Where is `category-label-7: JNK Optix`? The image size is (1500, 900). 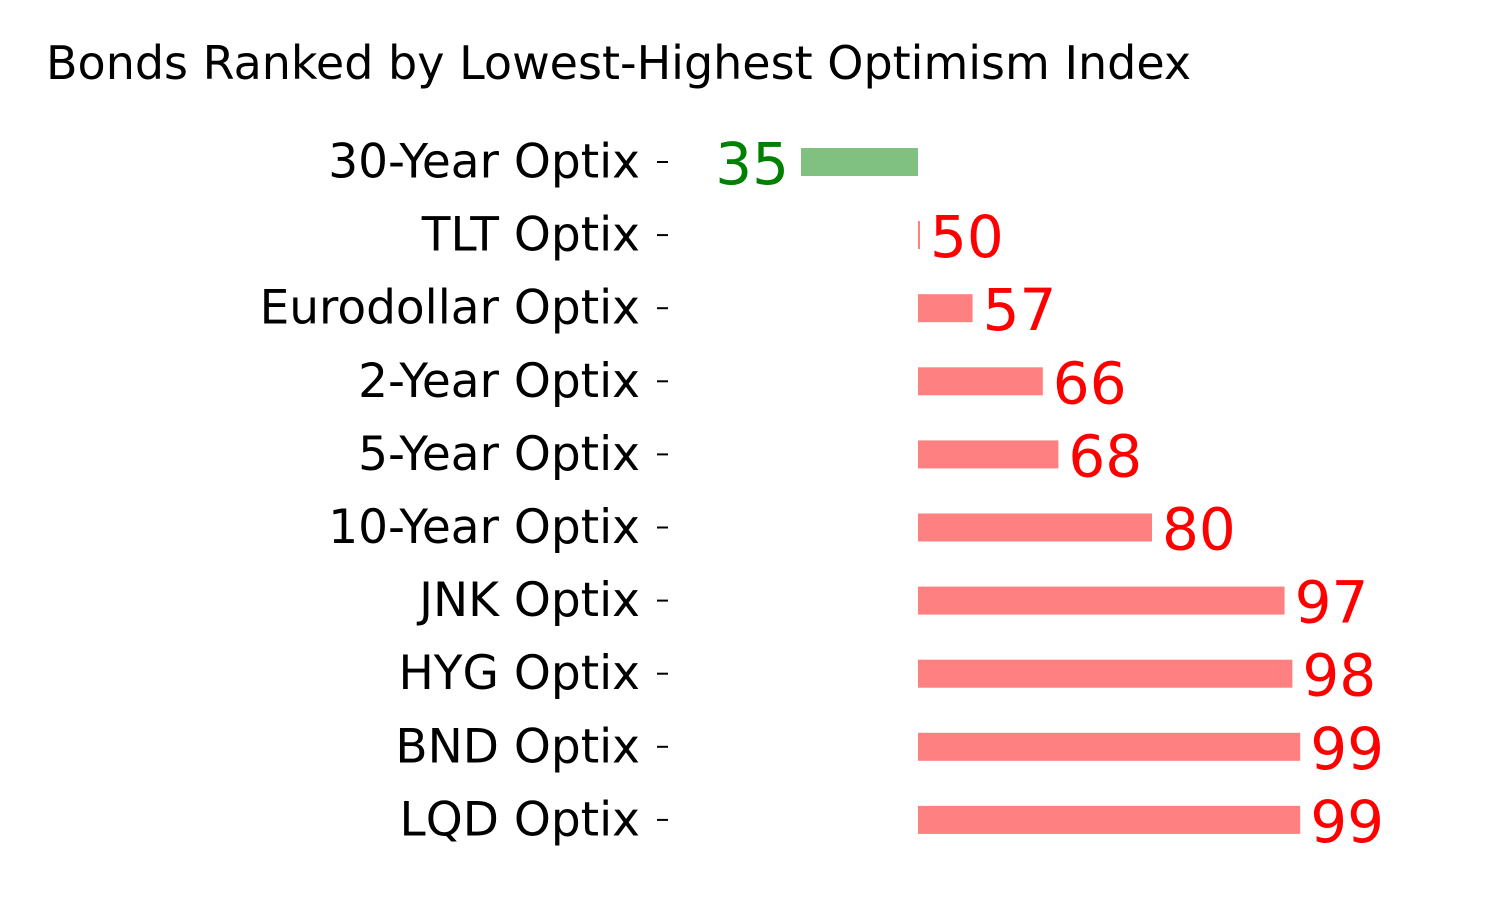 category-label-7: JNK Optix is located at coordinates (528, 600).